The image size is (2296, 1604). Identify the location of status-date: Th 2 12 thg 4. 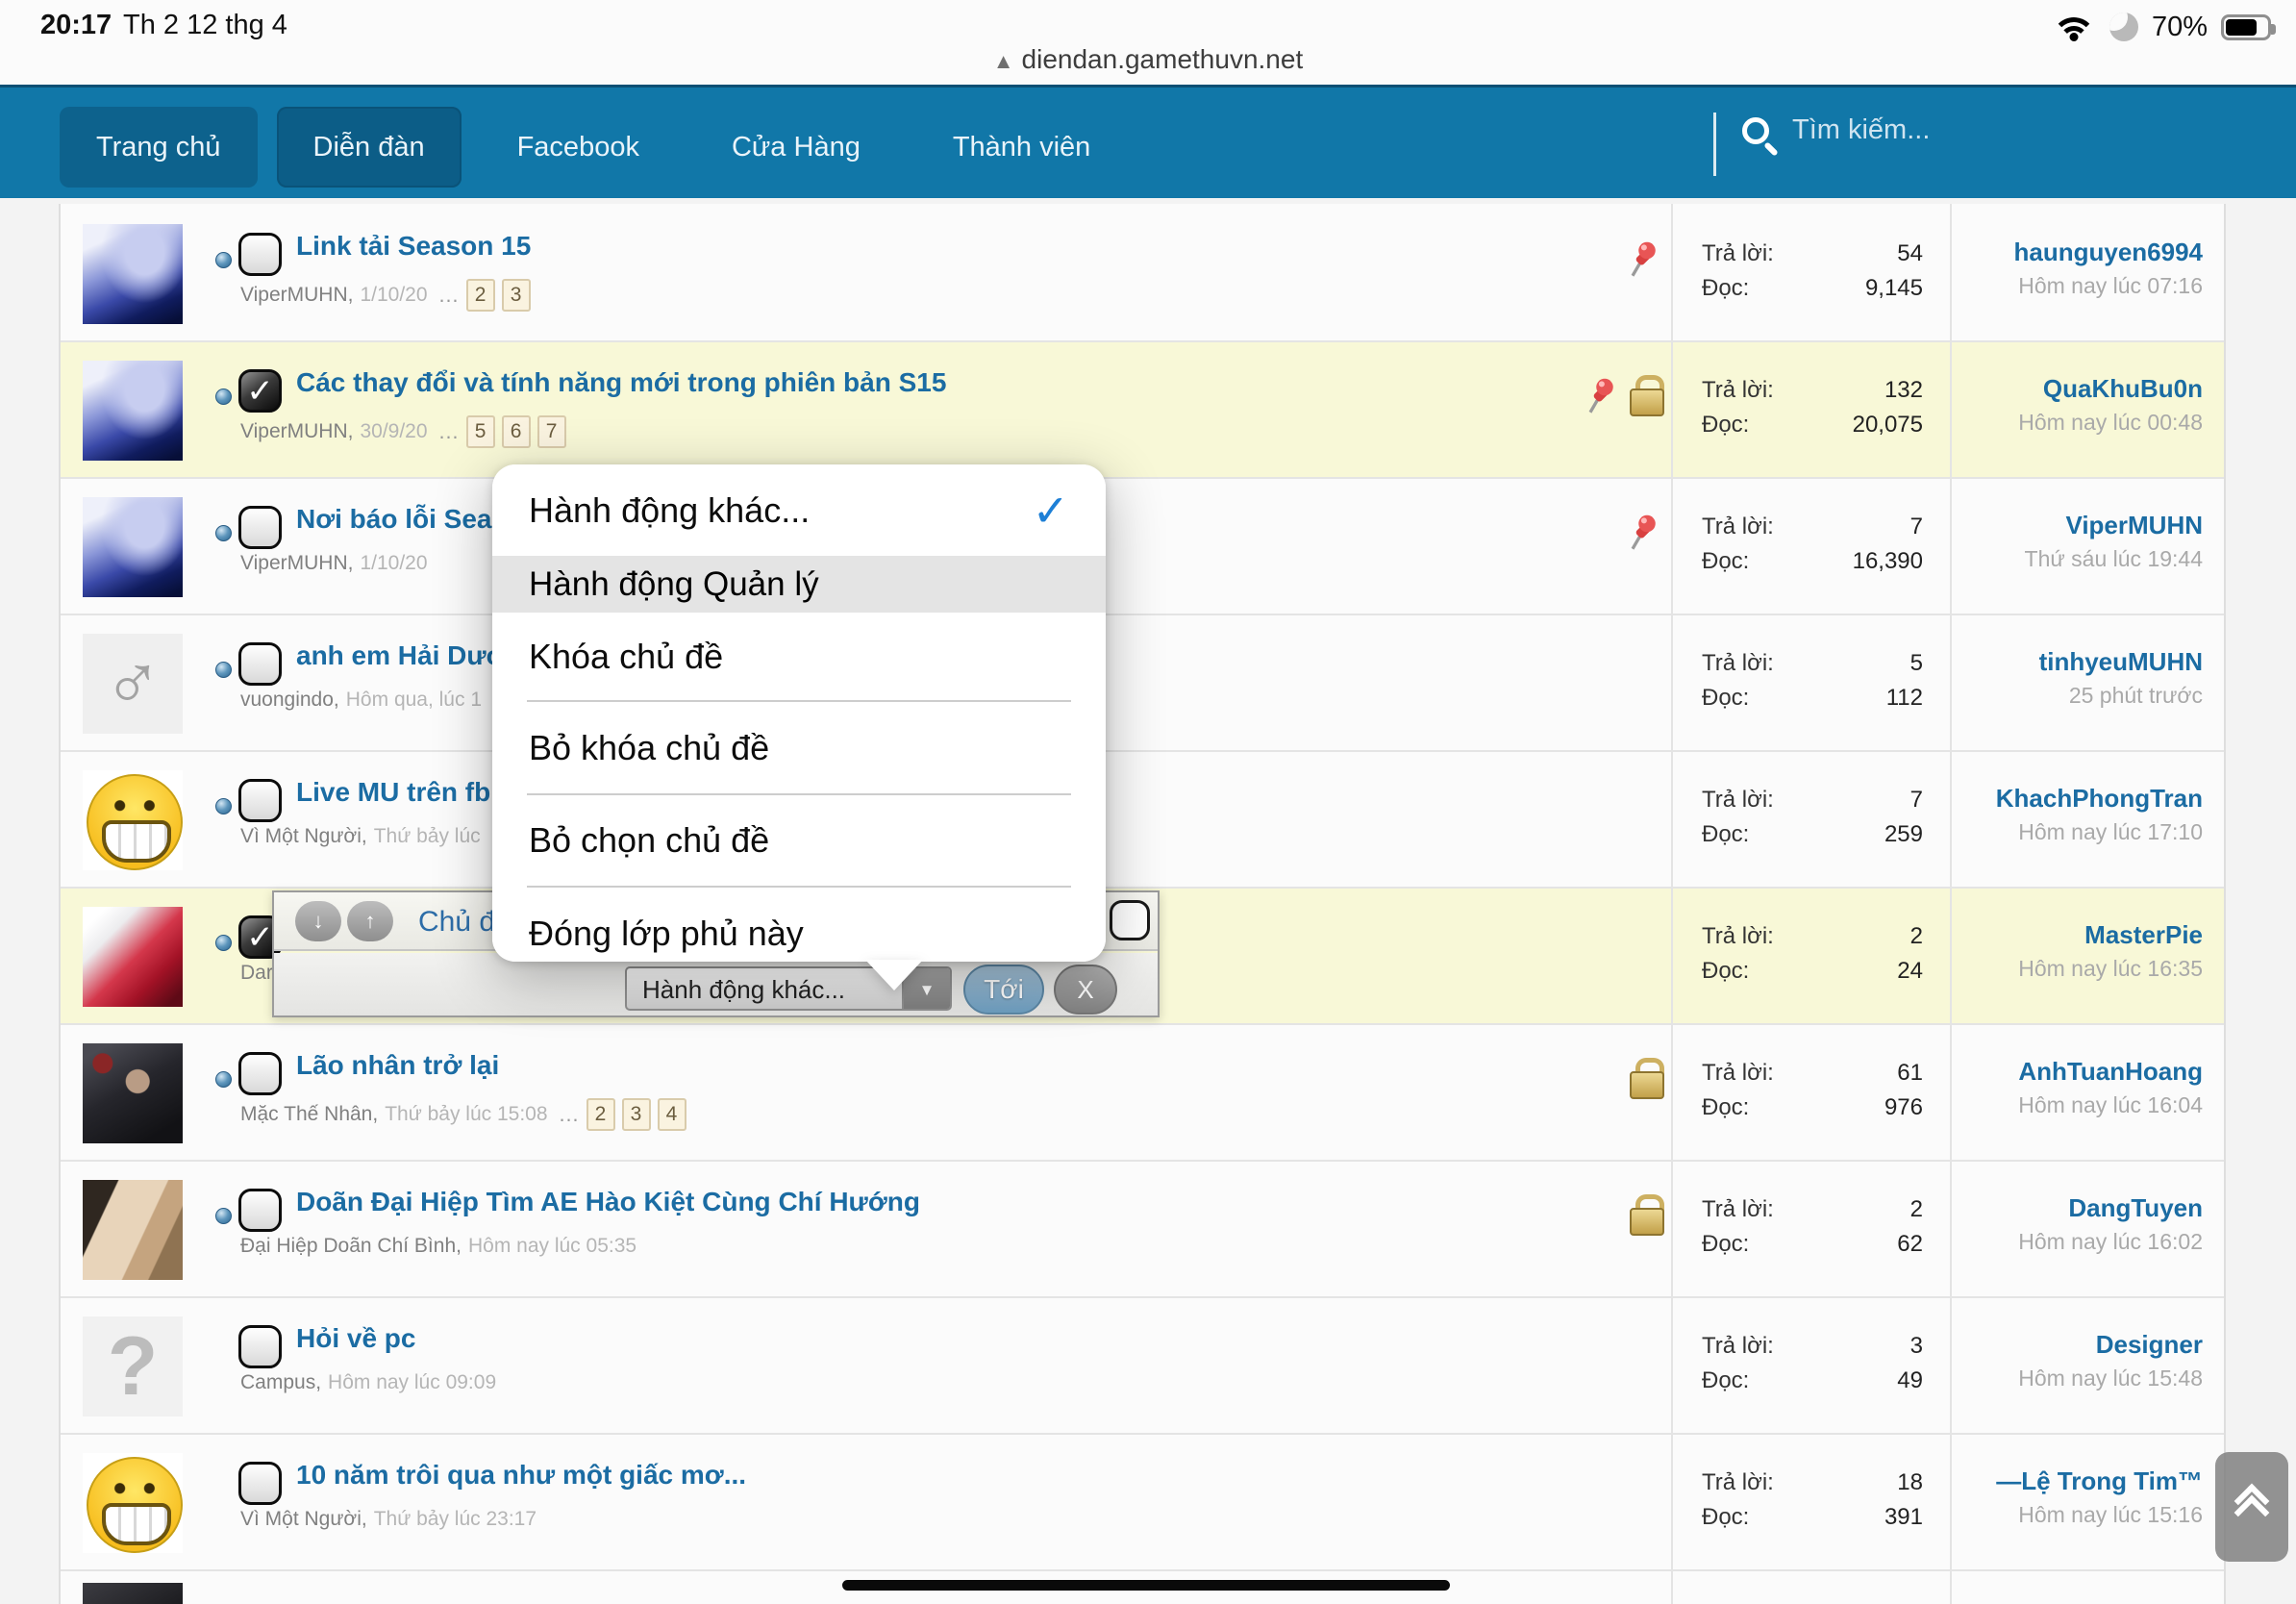
(205, 25).